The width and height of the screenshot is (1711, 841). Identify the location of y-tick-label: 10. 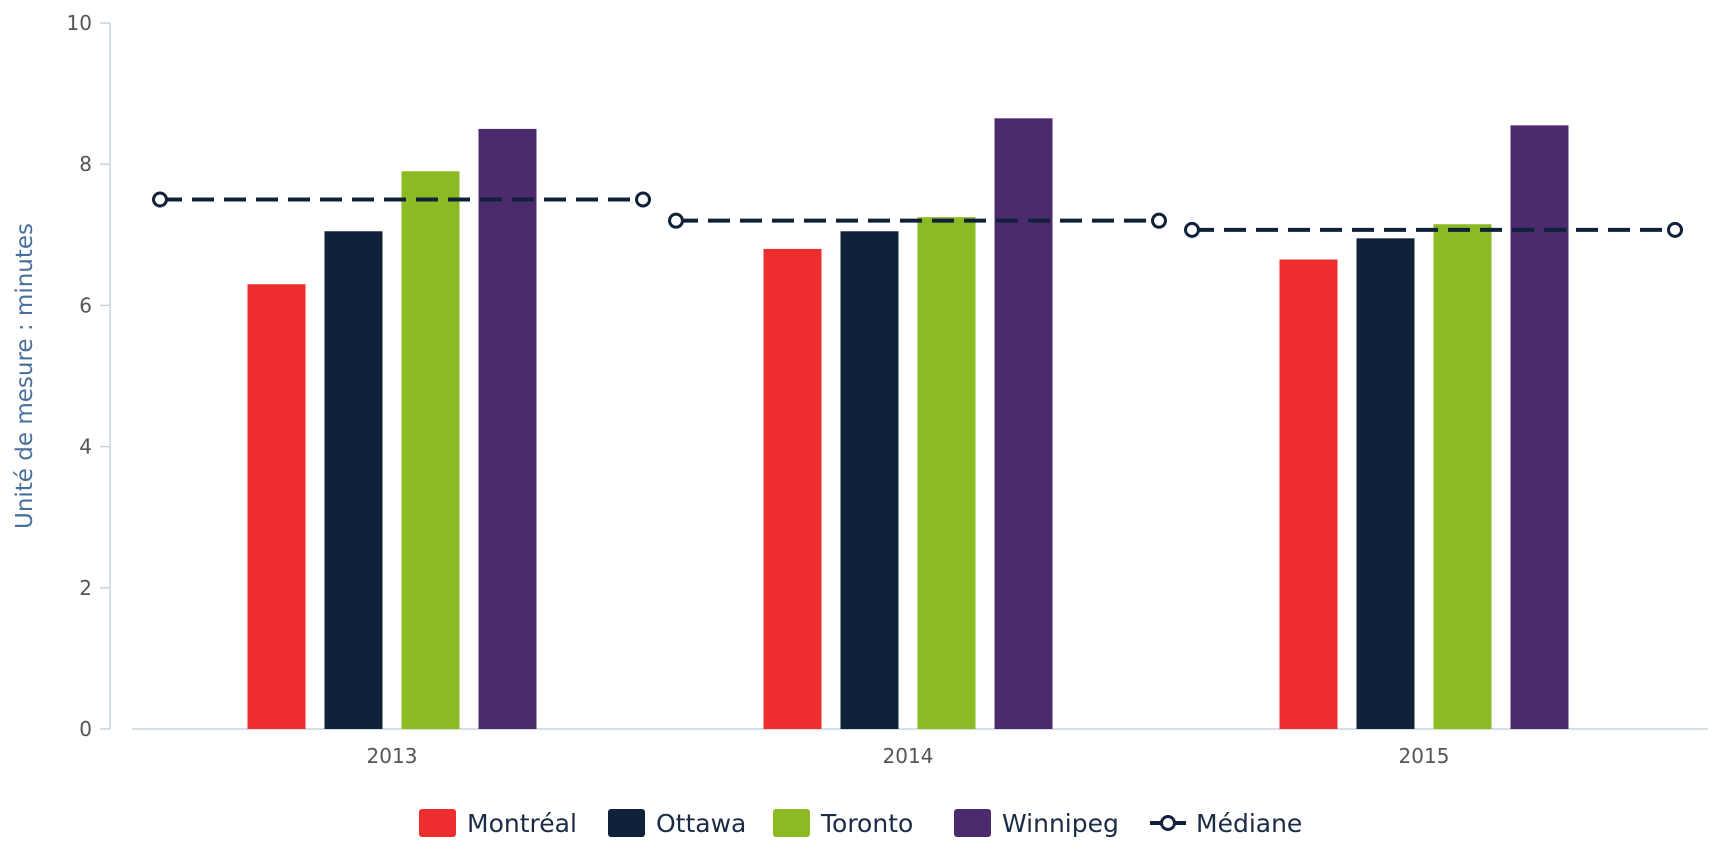
(79, 23).